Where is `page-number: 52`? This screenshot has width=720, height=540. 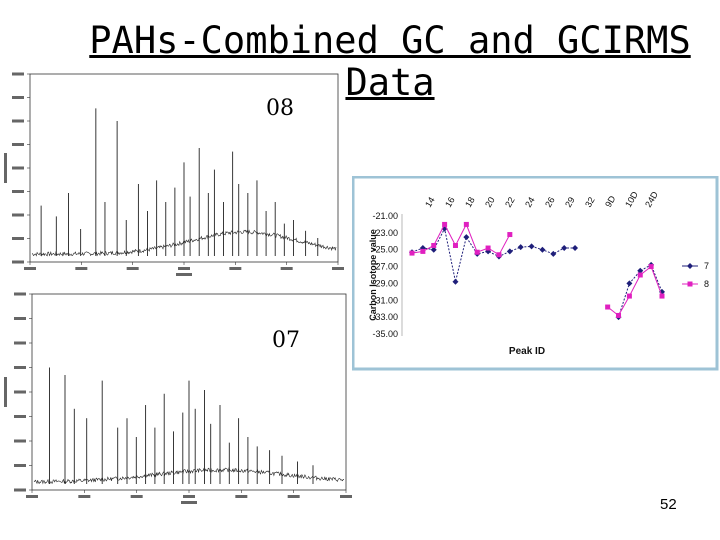 page-number: 52 is located at coordinates (668, 504).